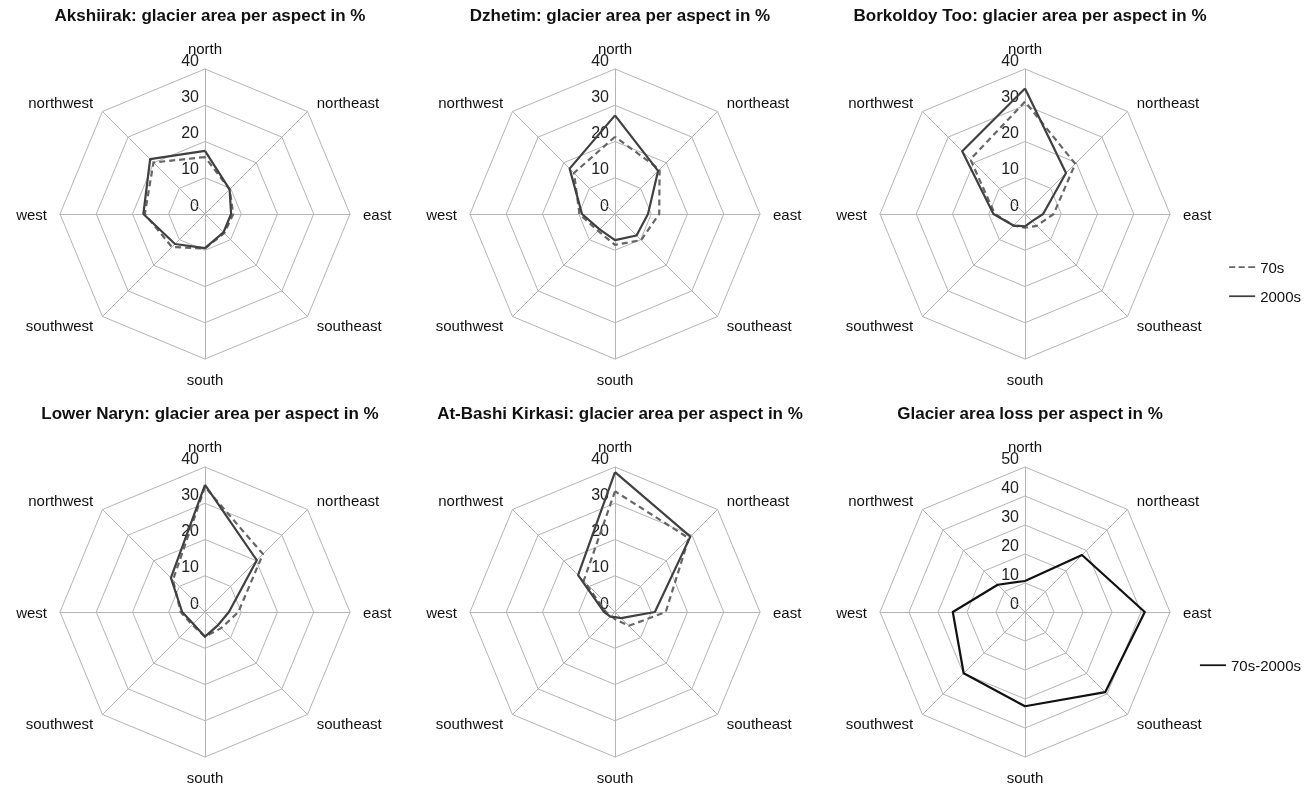 This screenshot has height=799, width=1308. Describe the element at coordinates (1030, 413) in the screenshot. I see `chart-title: Glacier area loss per aspect in %` at that location.